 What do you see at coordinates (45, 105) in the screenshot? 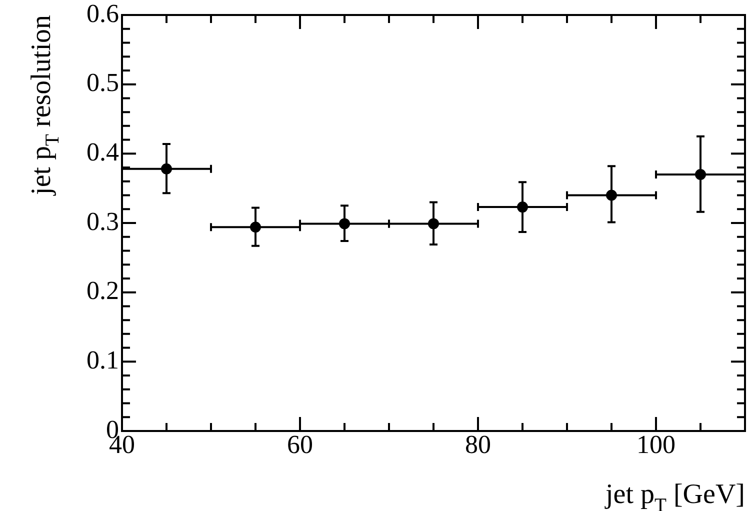
I see `y-axis-title: jet pT resolution` at bounding box center [45, 105].